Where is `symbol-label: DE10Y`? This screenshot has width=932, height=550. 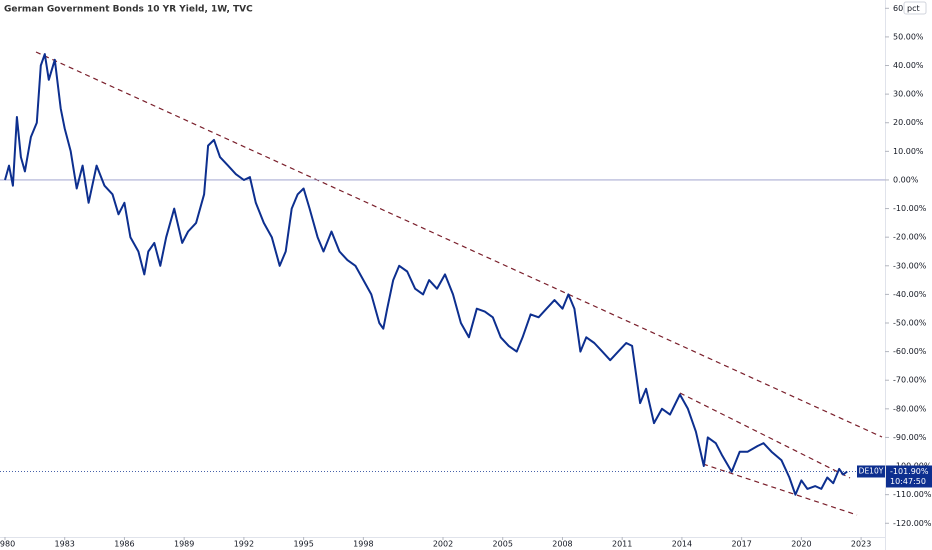
symbol-label: DE10Y is located at coordinates (871, 470).